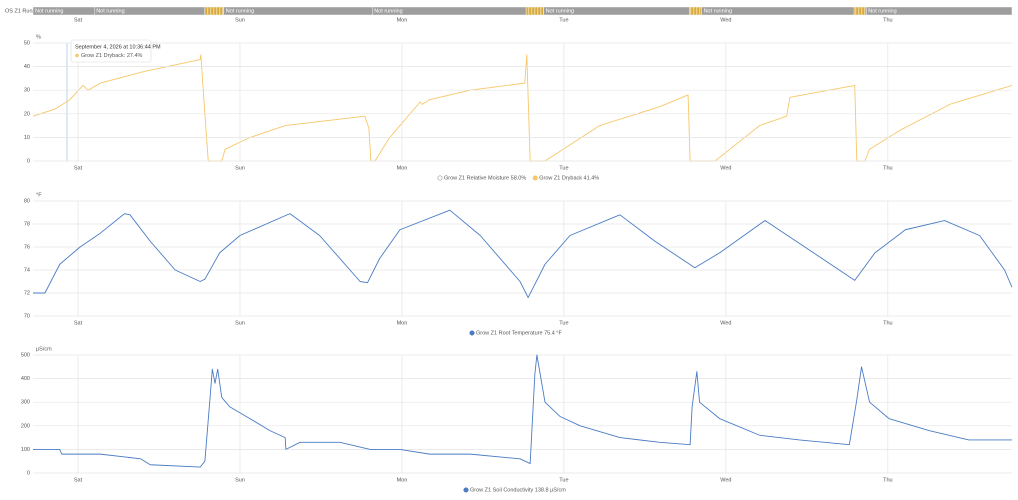 The width and height of the screenshot is (1018, 500). I want to click on timeline-x-label: Sun, so click(240, 20).